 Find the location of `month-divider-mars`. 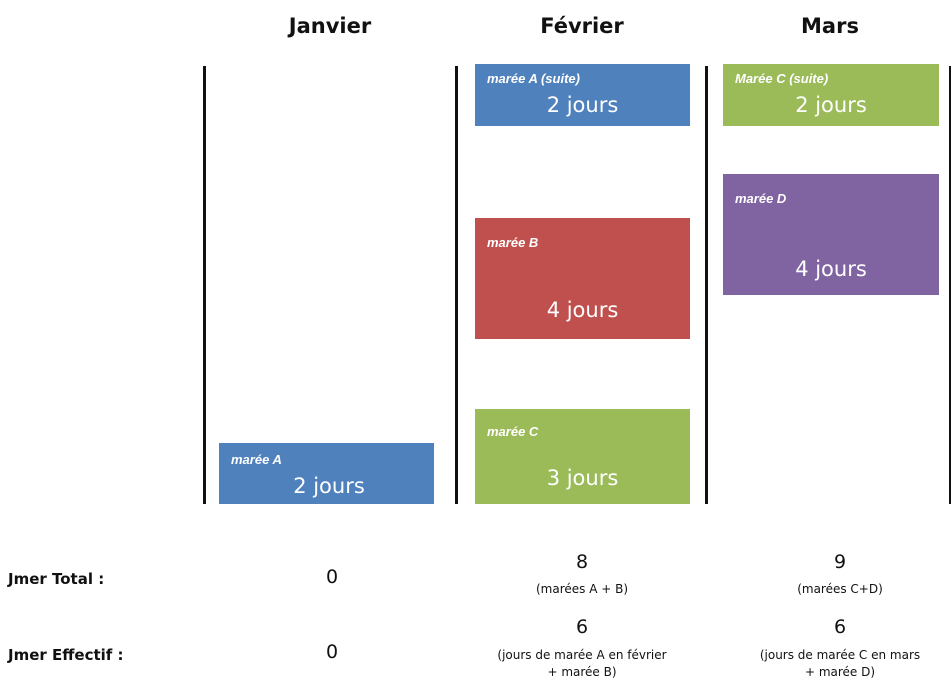

month-divider-mars is located at coordinates (706, 285).